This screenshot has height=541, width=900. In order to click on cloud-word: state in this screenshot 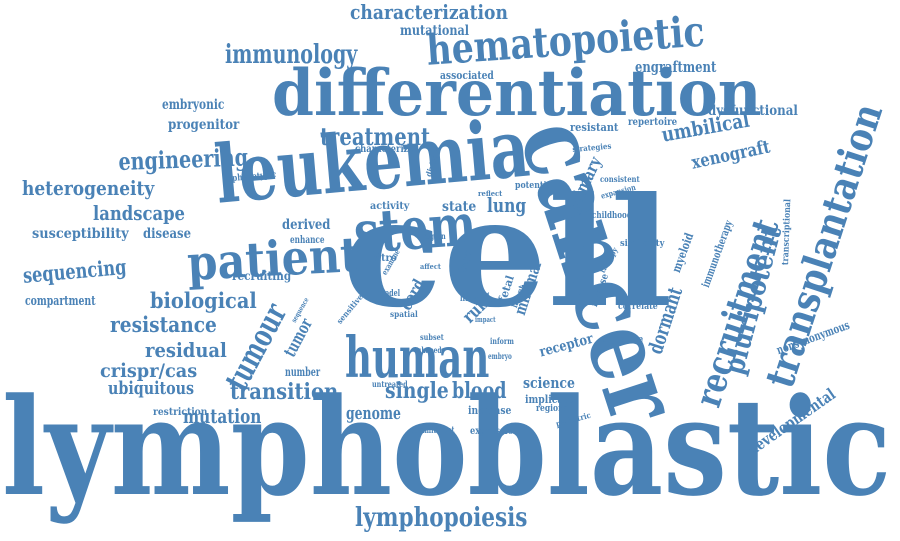, I will do `click(459, 207)`.